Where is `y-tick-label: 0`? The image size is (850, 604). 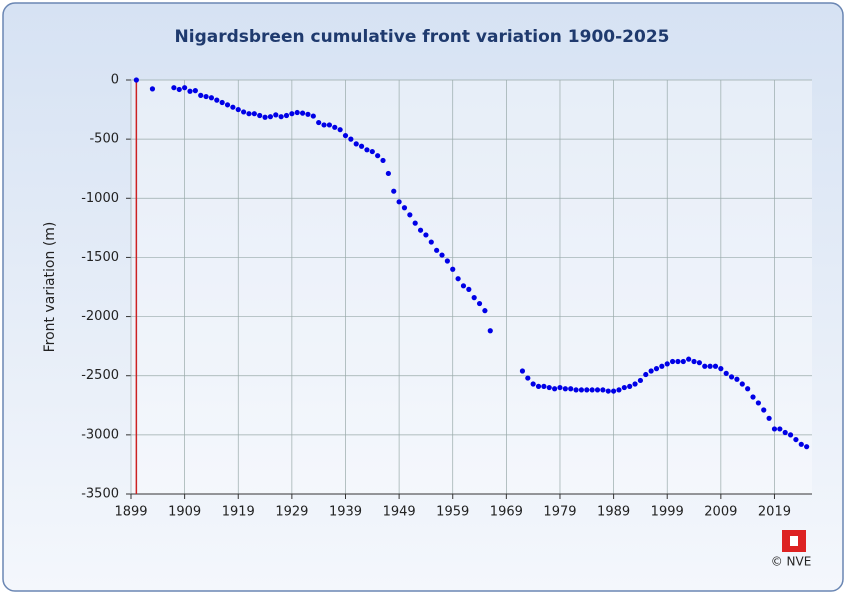 y-tick-label: 0 is located at coordinates (115, 80).